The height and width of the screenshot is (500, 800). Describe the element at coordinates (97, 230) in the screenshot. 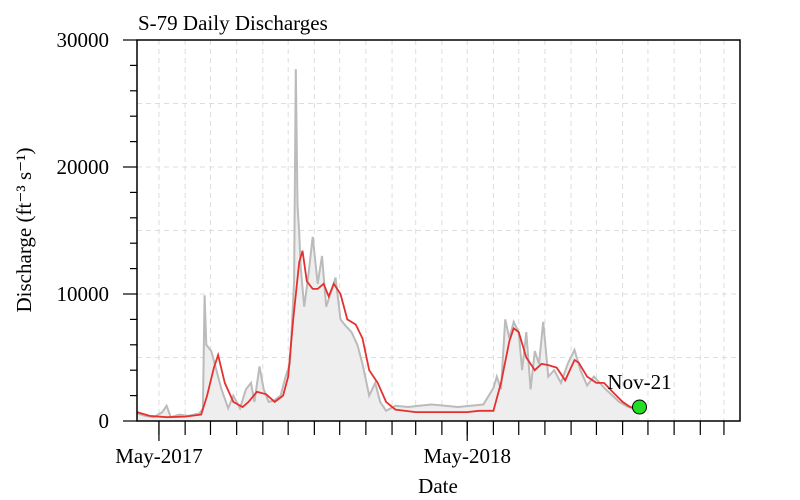

I see `y-axis: 0 10000 20000 30000` at that location.